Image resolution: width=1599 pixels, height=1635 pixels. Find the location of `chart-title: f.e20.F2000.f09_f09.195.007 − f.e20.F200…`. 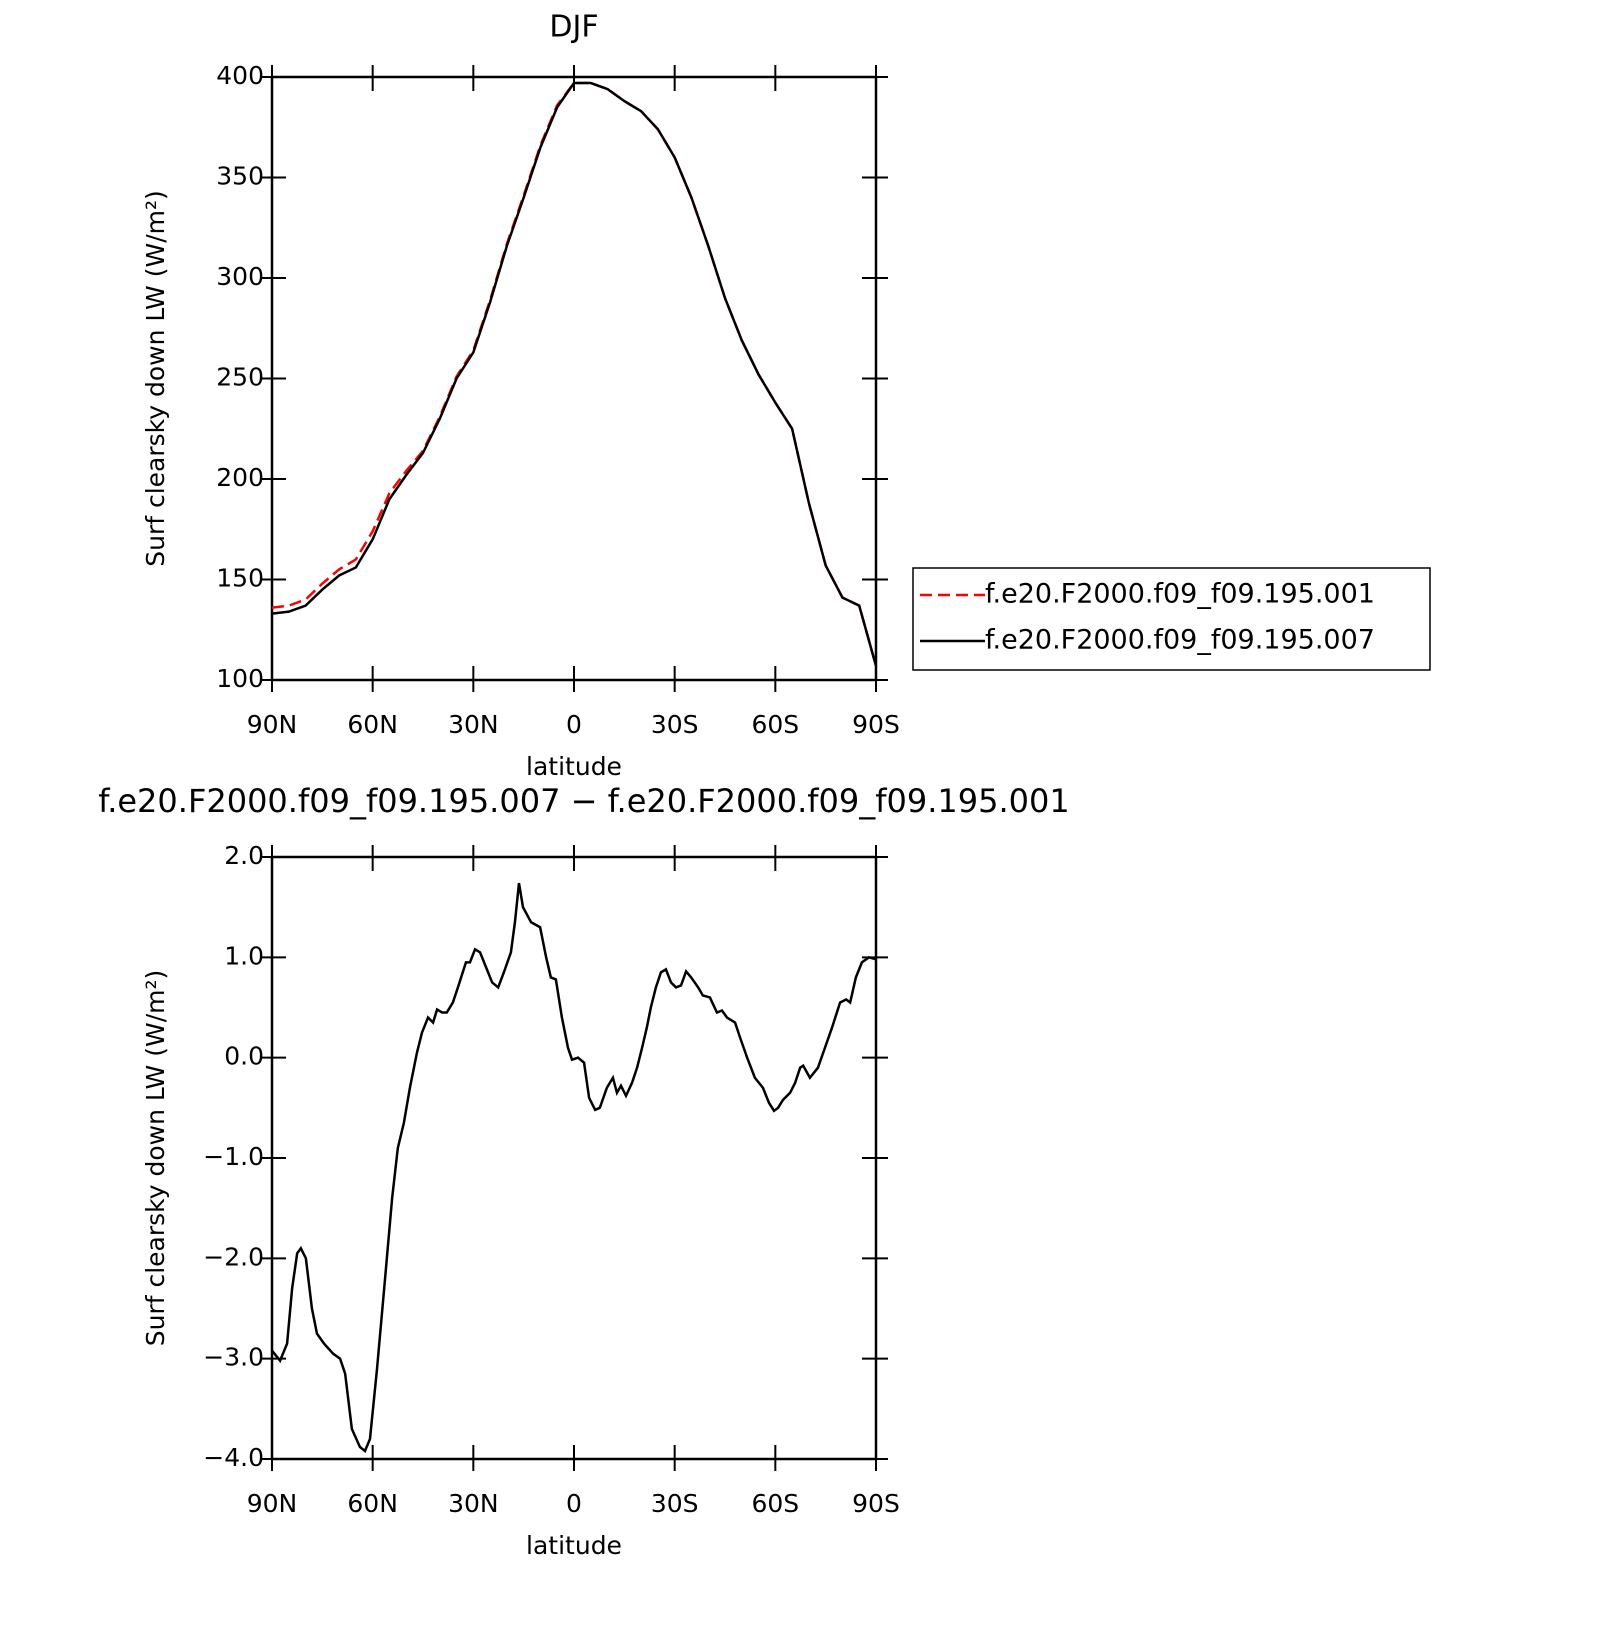

chart-title: f.e20.F2000.f09_f09.195.007 − f.e20.F200… is located at coordinates (584, 801).